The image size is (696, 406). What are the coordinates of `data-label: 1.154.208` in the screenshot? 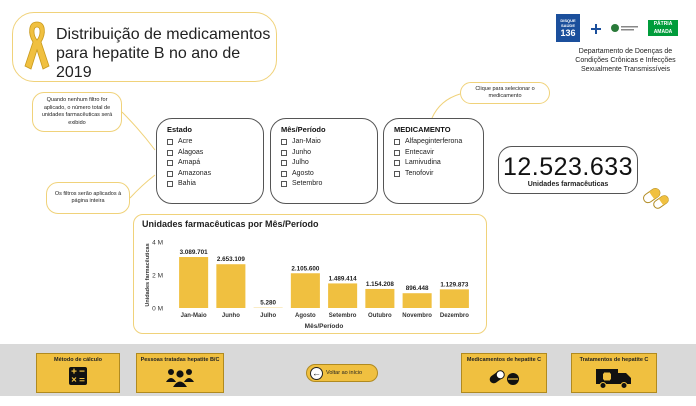 It's located at (380, 284).